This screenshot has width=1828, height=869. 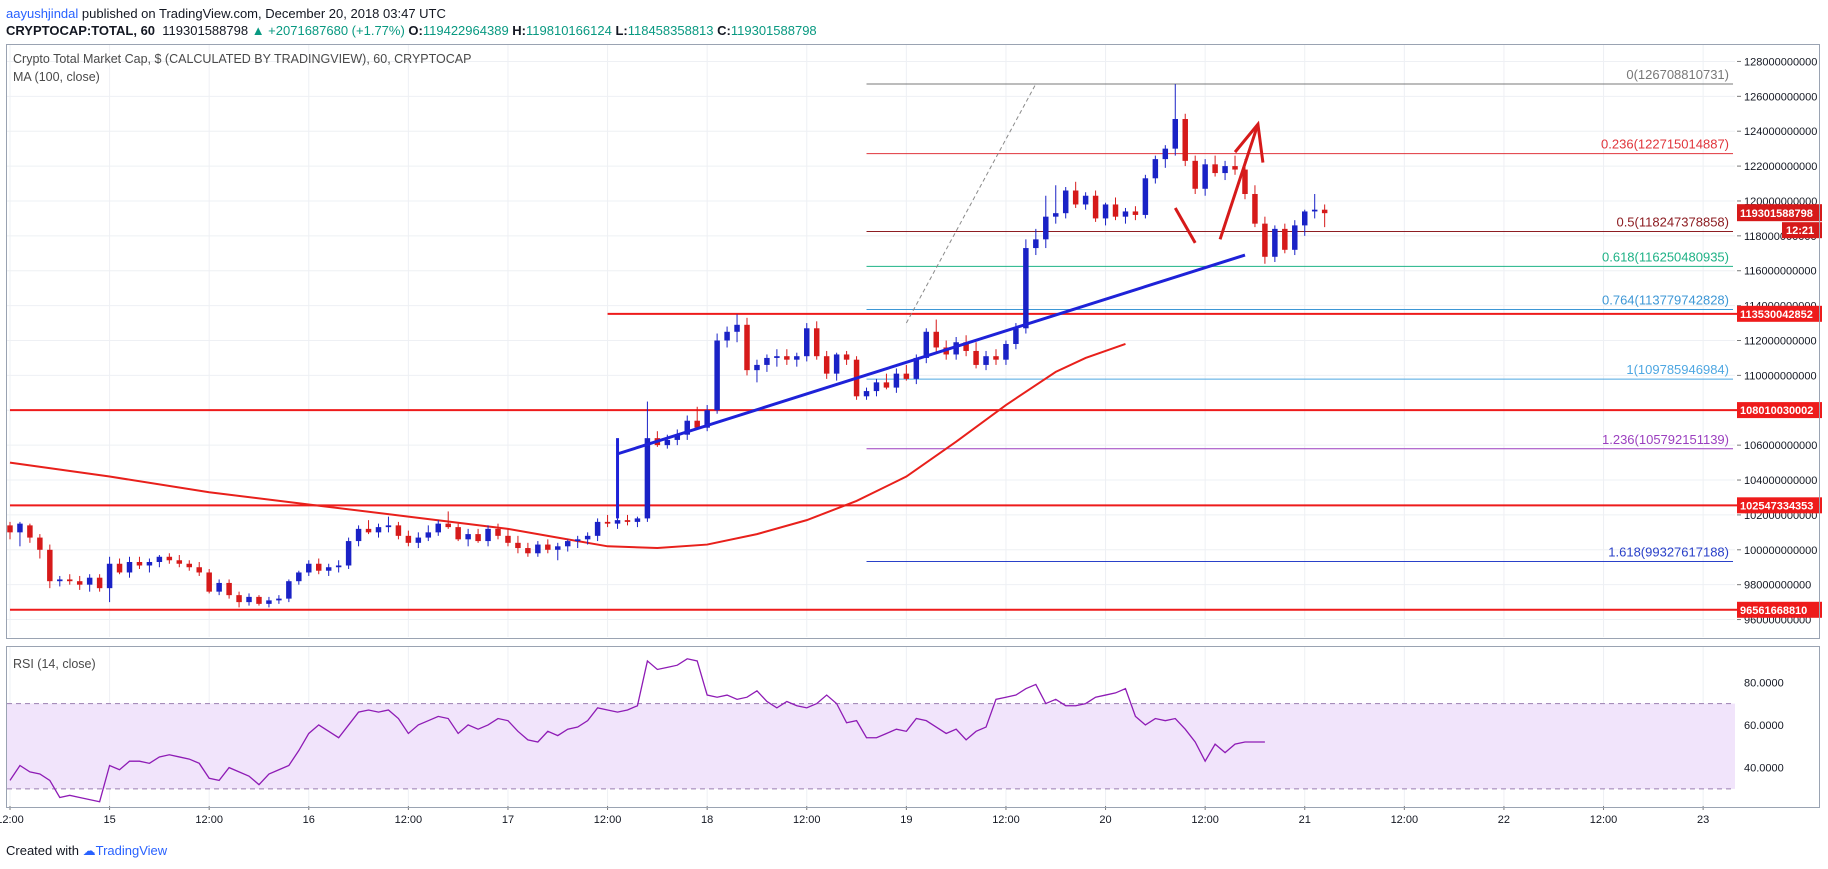 I want to click on fib-level-label: 1.618(99327617188), so click(x=1668, y=552).